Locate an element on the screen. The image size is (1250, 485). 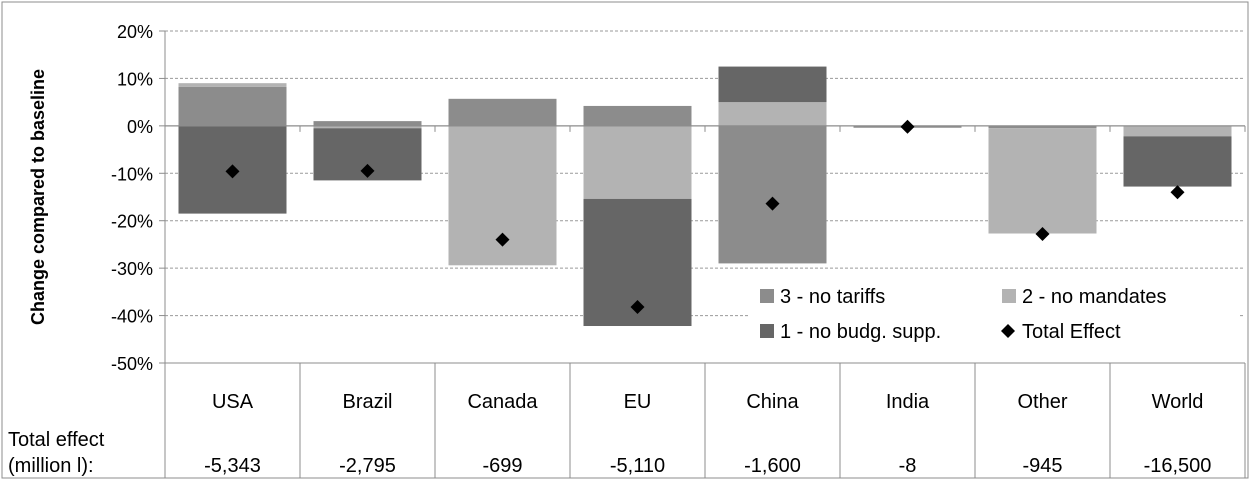
total-effect-marker-usa is located at coordinates (232, 171).